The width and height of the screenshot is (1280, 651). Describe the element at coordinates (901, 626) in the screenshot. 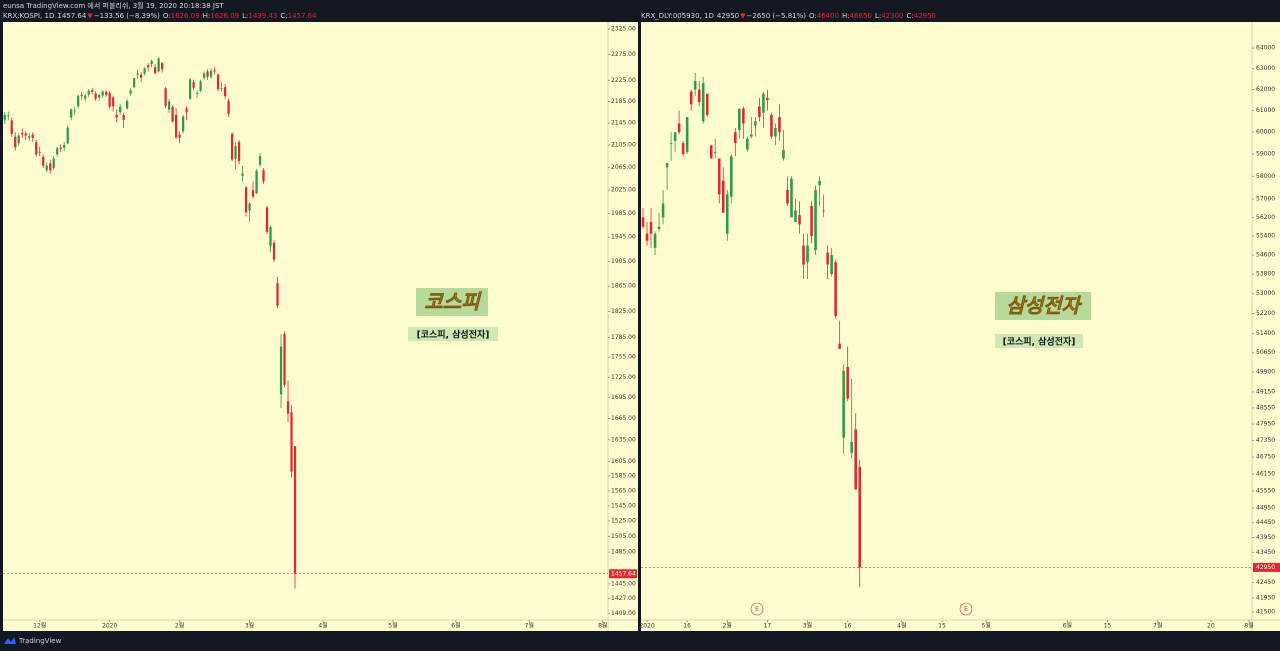

I see `x-tick-label: 4월` at that location.